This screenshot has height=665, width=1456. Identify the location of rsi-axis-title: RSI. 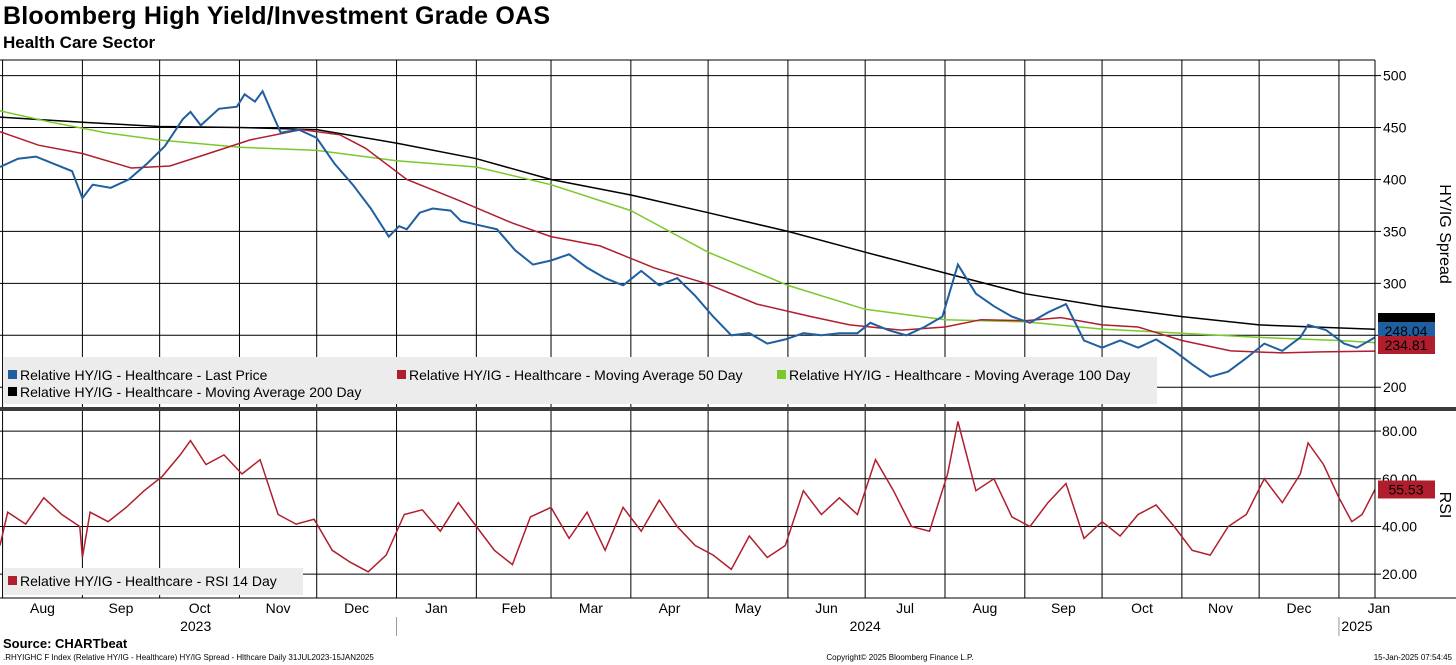
(1444, 505).